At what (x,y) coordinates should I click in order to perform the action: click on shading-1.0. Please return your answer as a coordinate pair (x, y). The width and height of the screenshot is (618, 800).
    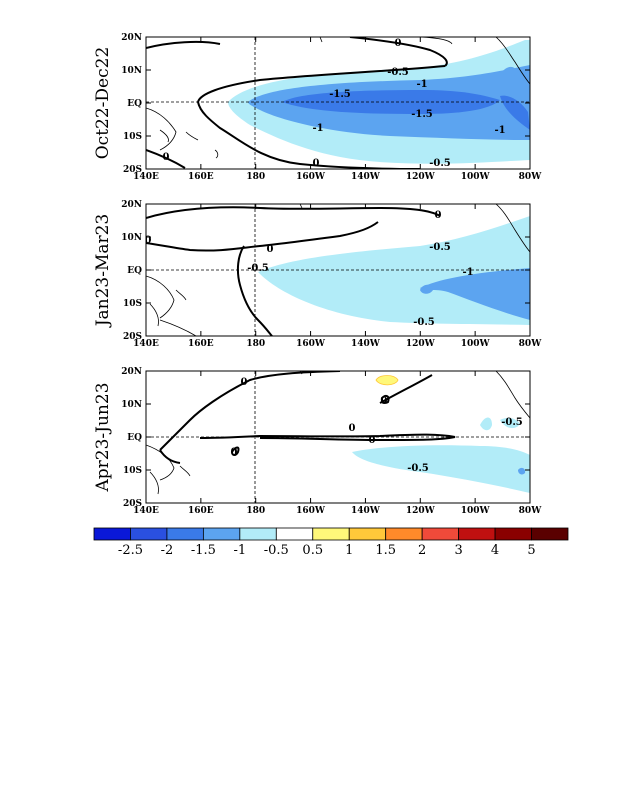
    Looking at the image, I should click on (475, 294).